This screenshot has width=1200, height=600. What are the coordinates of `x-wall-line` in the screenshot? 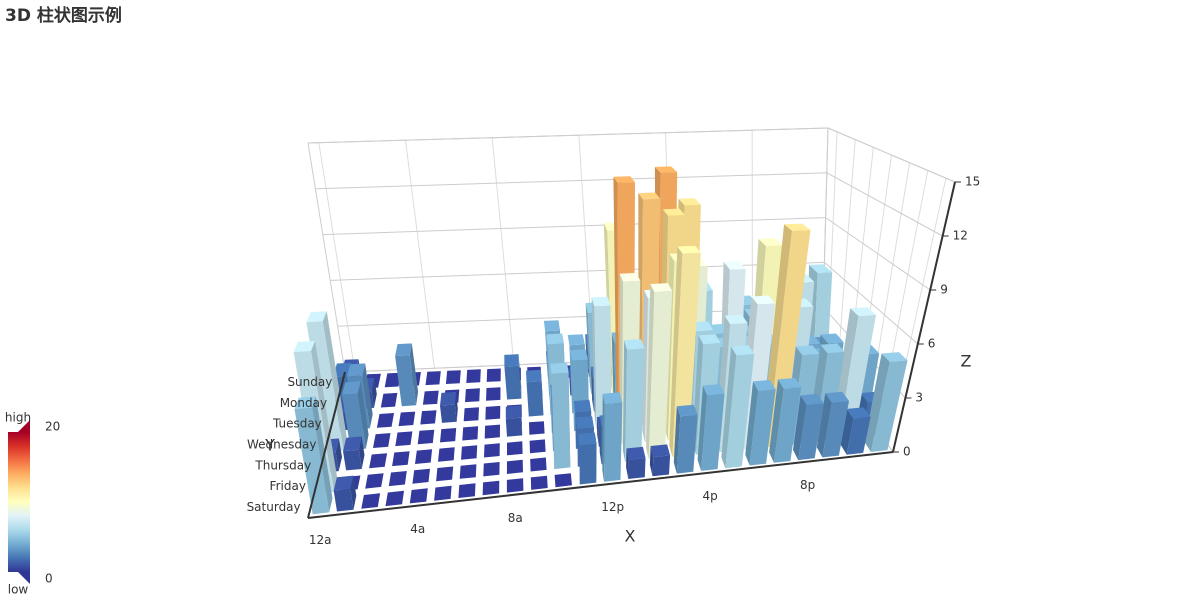 It's located at (337, 257).